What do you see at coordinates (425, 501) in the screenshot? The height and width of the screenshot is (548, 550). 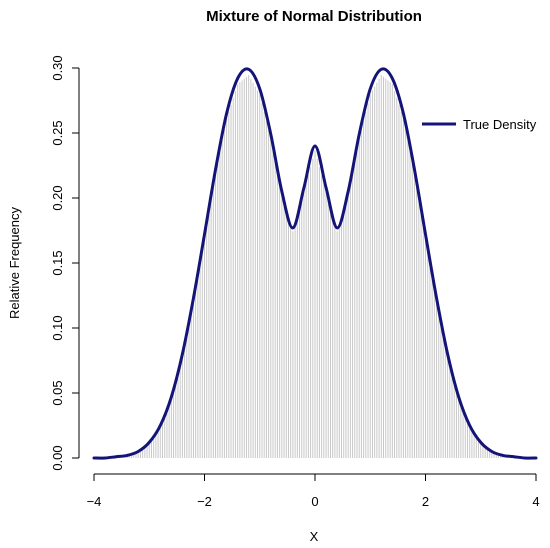 I see `x-tick-label: 2` at bounding box center [425, 501].